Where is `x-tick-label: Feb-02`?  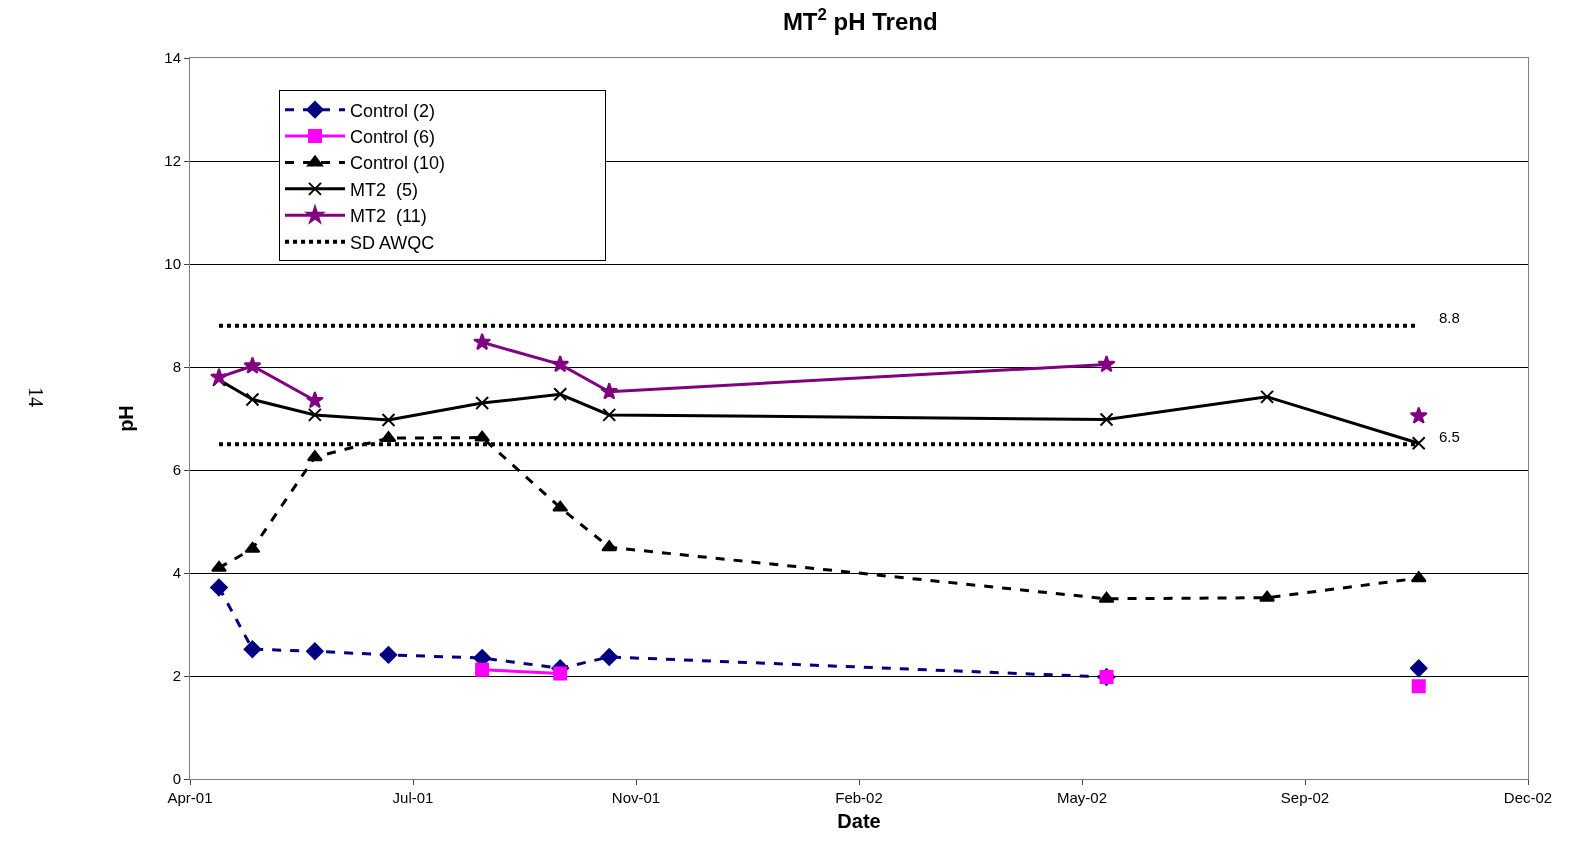
x-tick-label: Feb-02 is located at coordinates (859, 797).